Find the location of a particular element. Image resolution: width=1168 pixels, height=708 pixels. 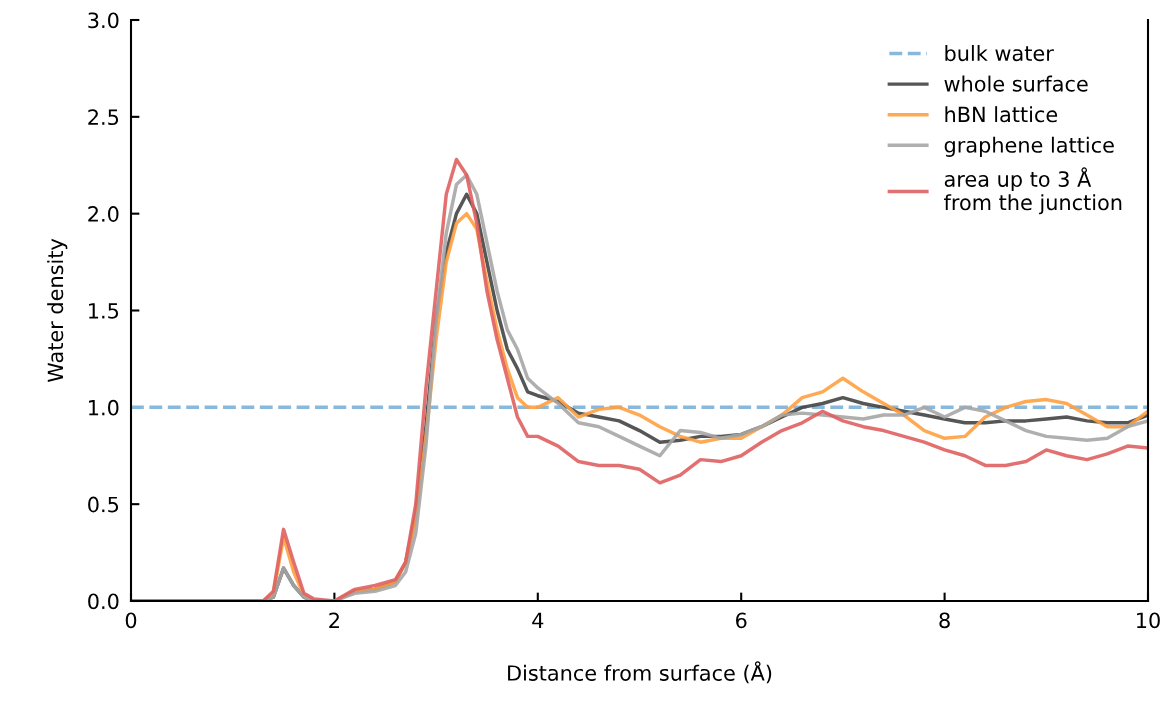

legend-label: graphene lattice is located at coordinates (1029, 146).